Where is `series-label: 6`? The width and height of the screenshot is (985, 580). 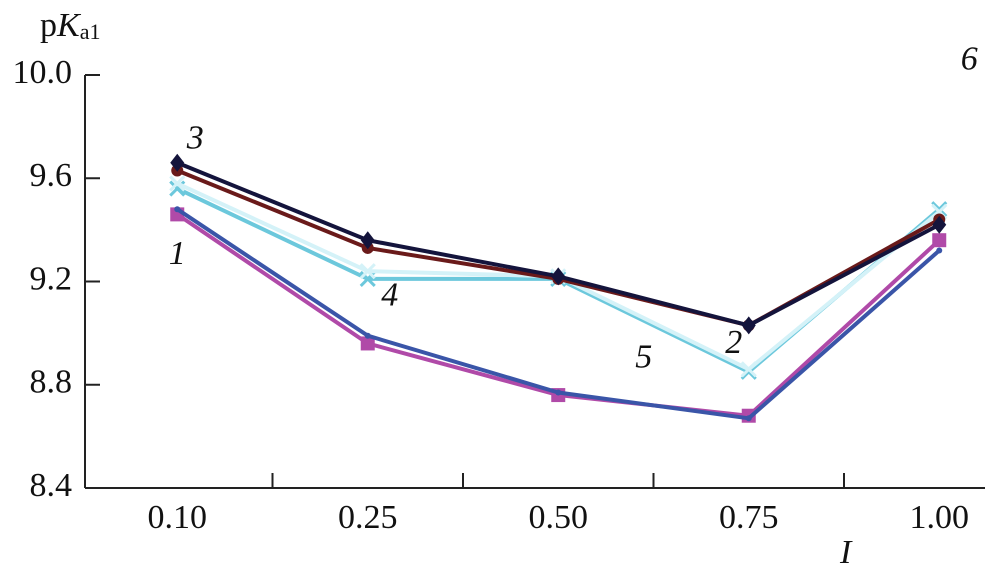
series-label: 6 is located at coordinates (969, 59).